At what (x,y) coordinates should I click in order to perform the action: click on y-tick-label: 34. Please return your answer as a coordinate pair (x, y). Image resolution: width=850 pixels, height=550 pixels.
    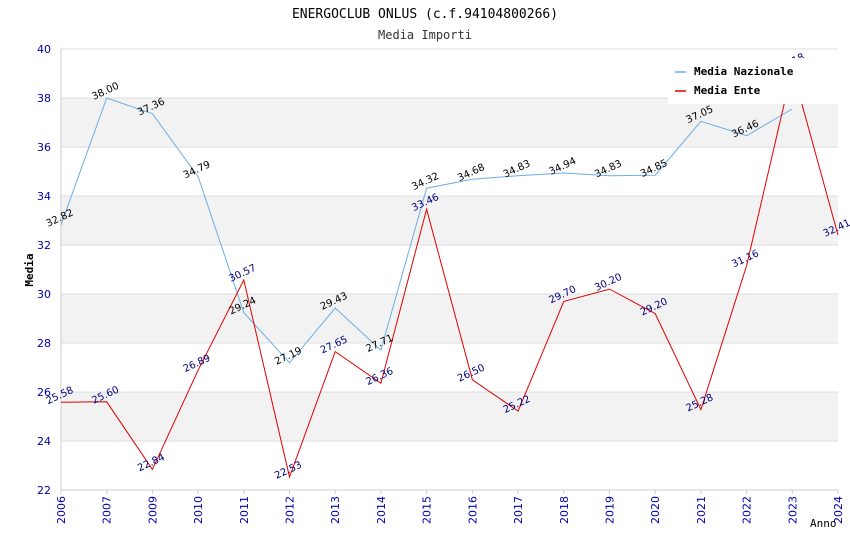
    Looking at the image, I should click on (44, 196).